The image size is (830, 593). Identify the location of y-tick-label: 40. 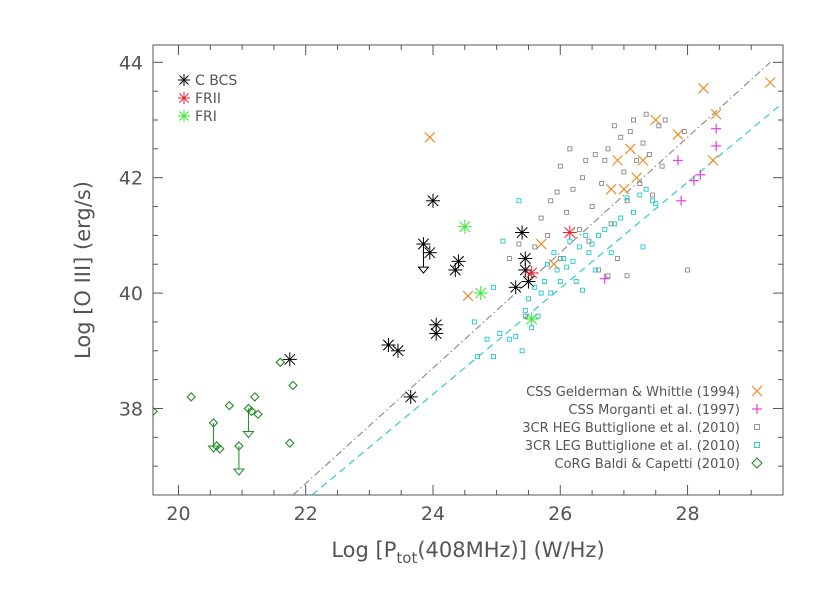
(131, 294).